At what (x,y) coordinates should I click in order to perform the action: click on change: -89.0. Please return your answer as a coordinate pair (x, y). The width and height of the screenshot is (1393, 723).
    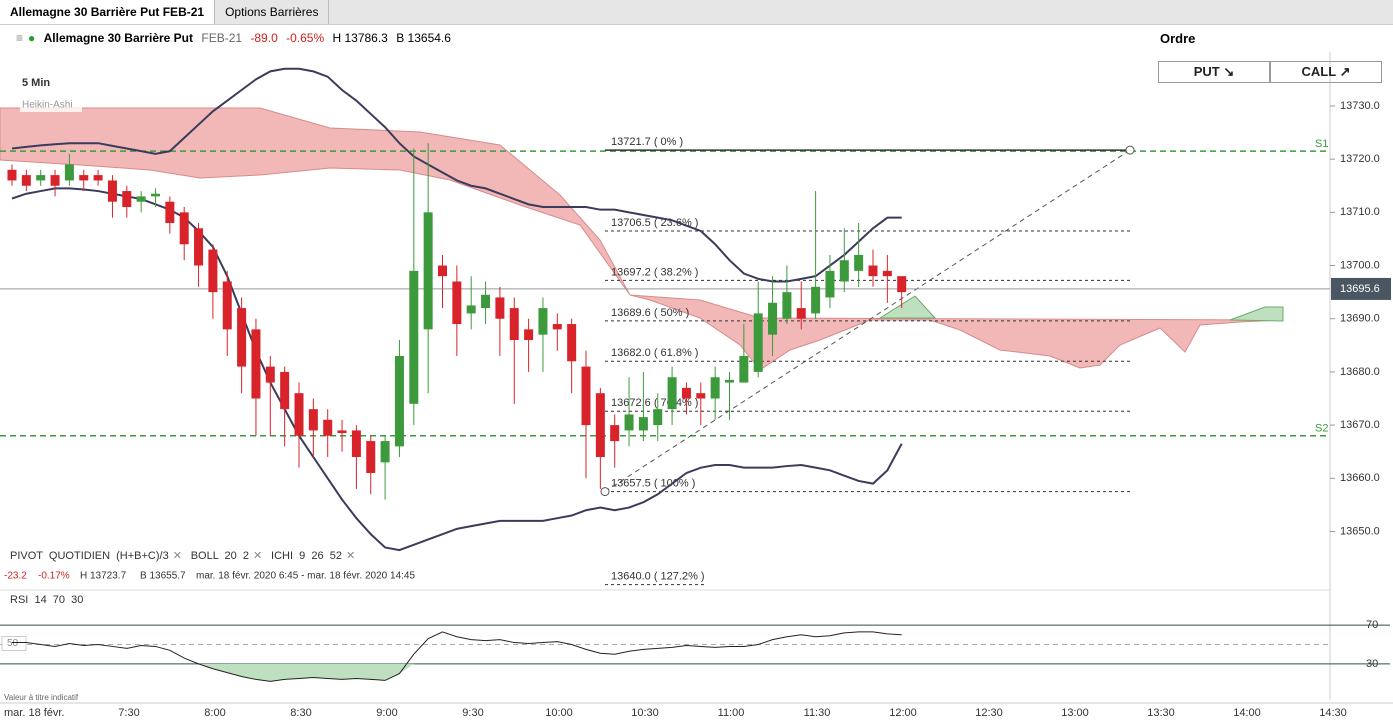
    Looking at the image, I should click on (264, 38).